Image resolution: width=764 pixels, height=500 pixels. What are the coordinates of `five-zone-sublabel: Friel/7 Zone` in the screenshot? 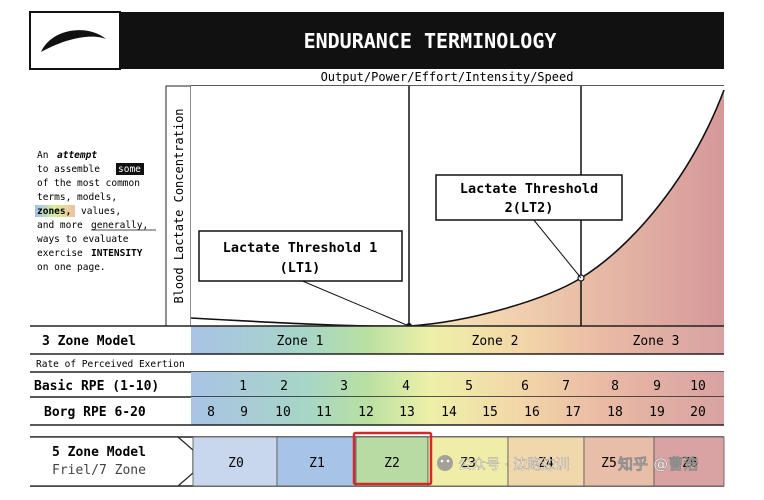 It's located at (99, 470).